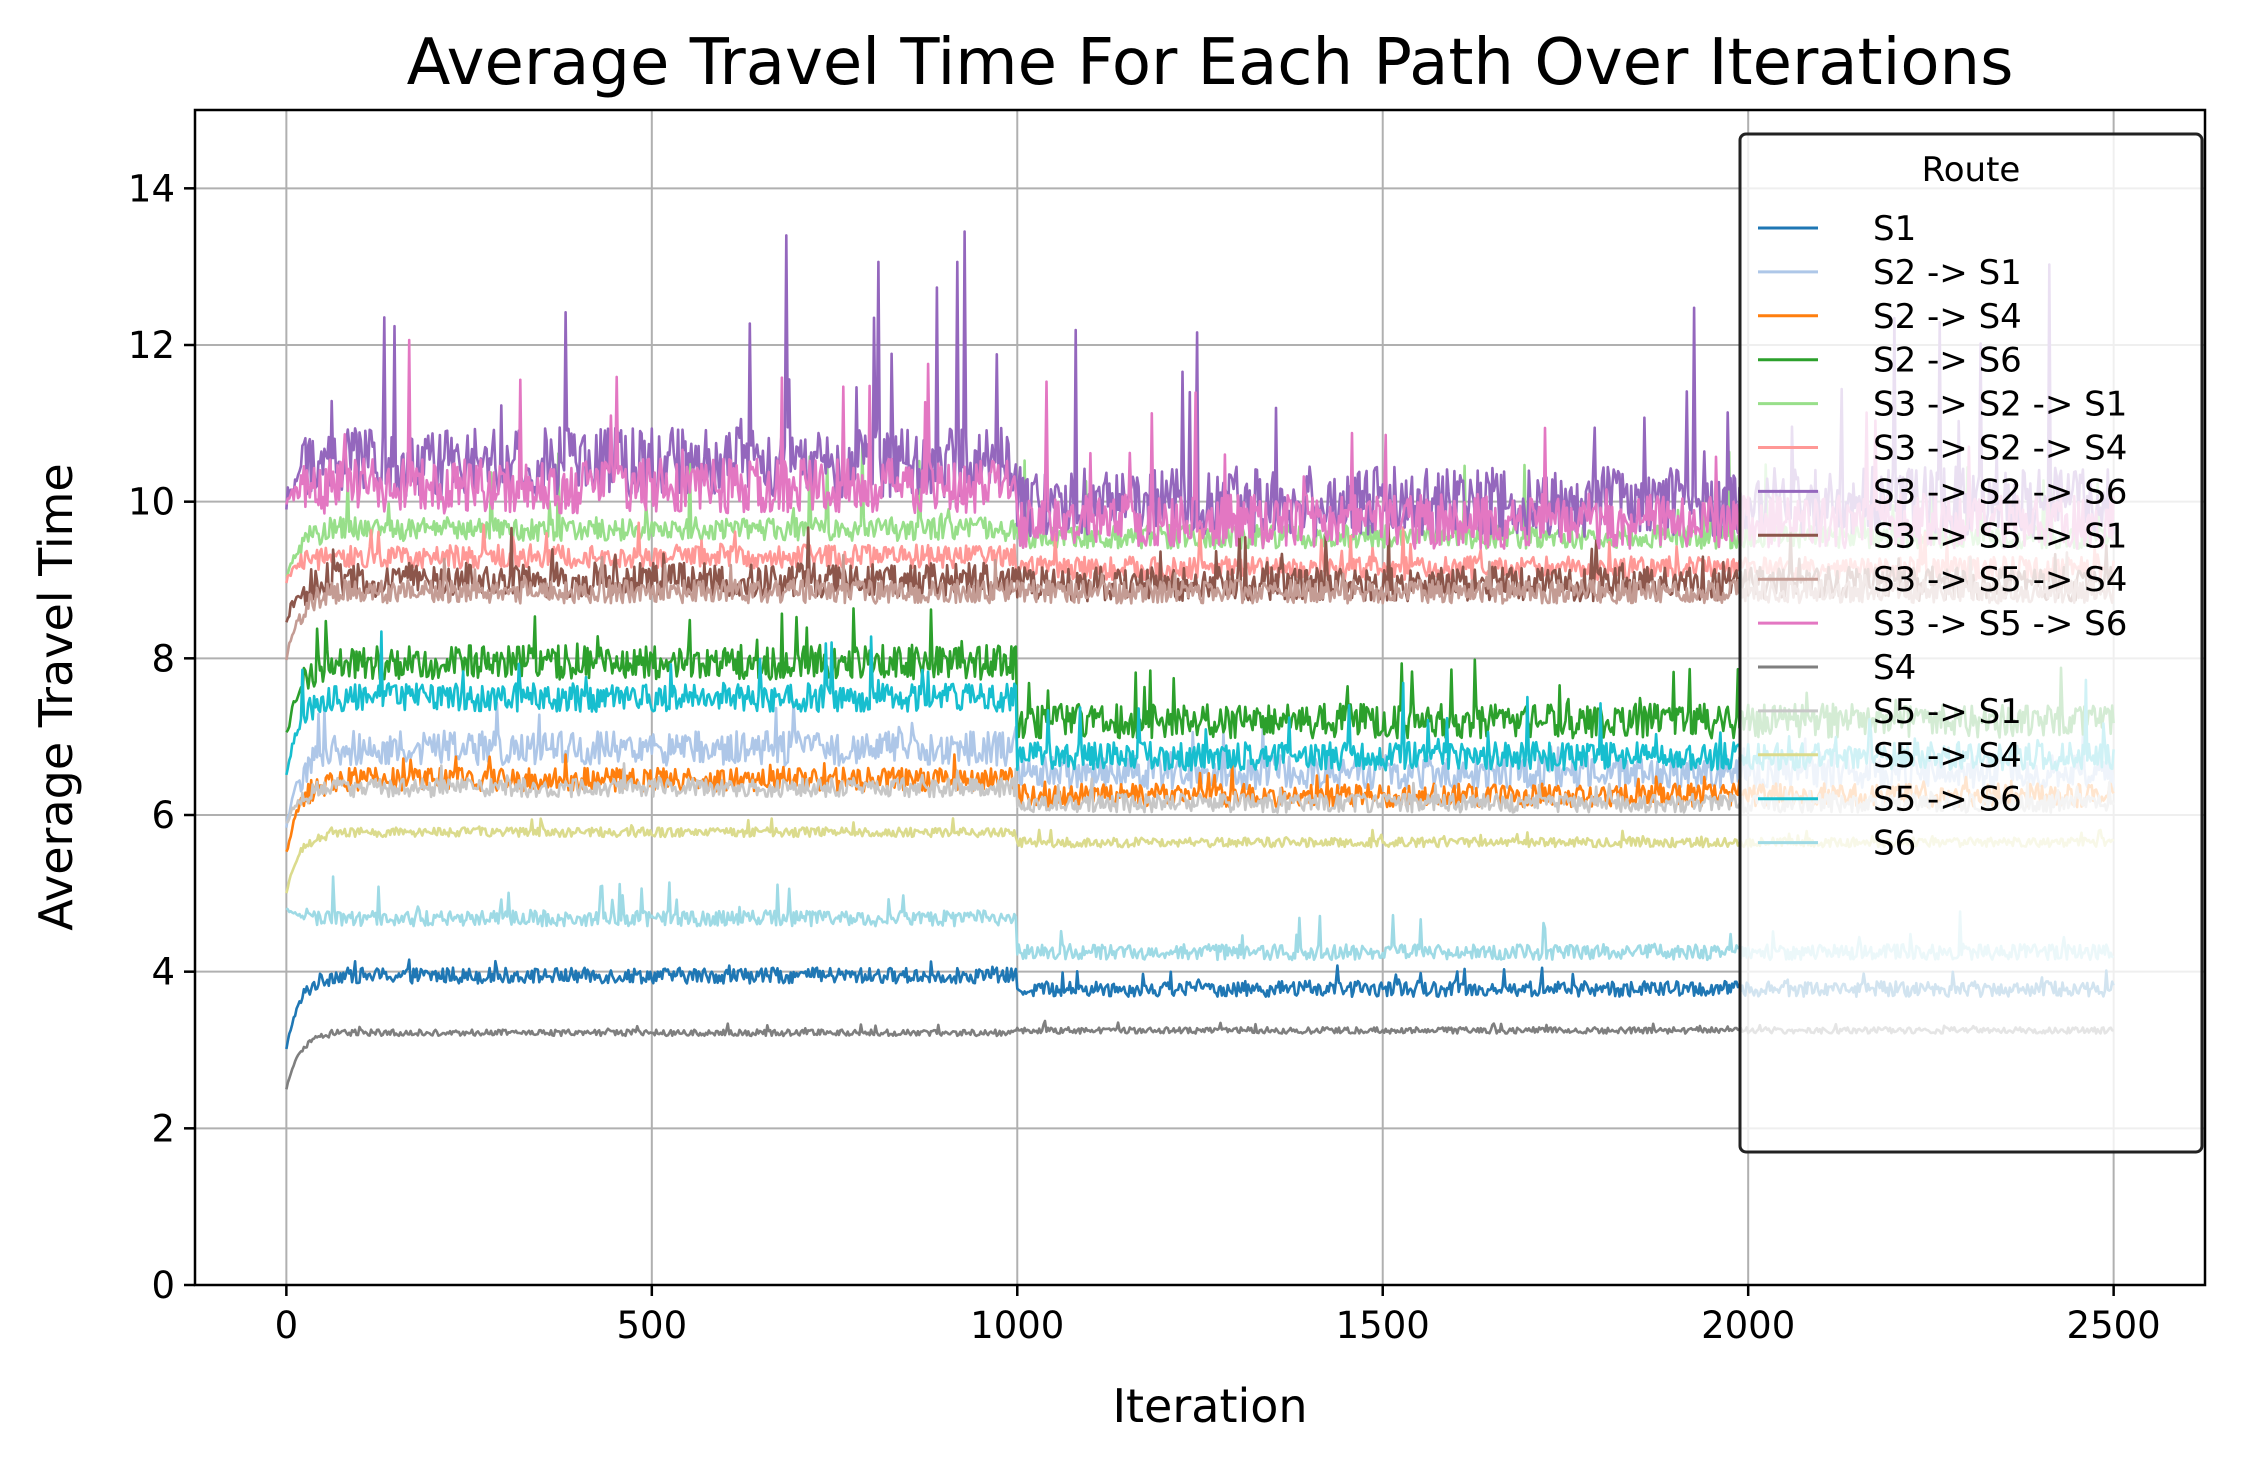 The width and height of the screenshot is (2249, 1464). What do you see at coordinates (1947, 800) in the screenshot?
I see `legend-label: S5 -> S6` at bounding box center [1947, 800].